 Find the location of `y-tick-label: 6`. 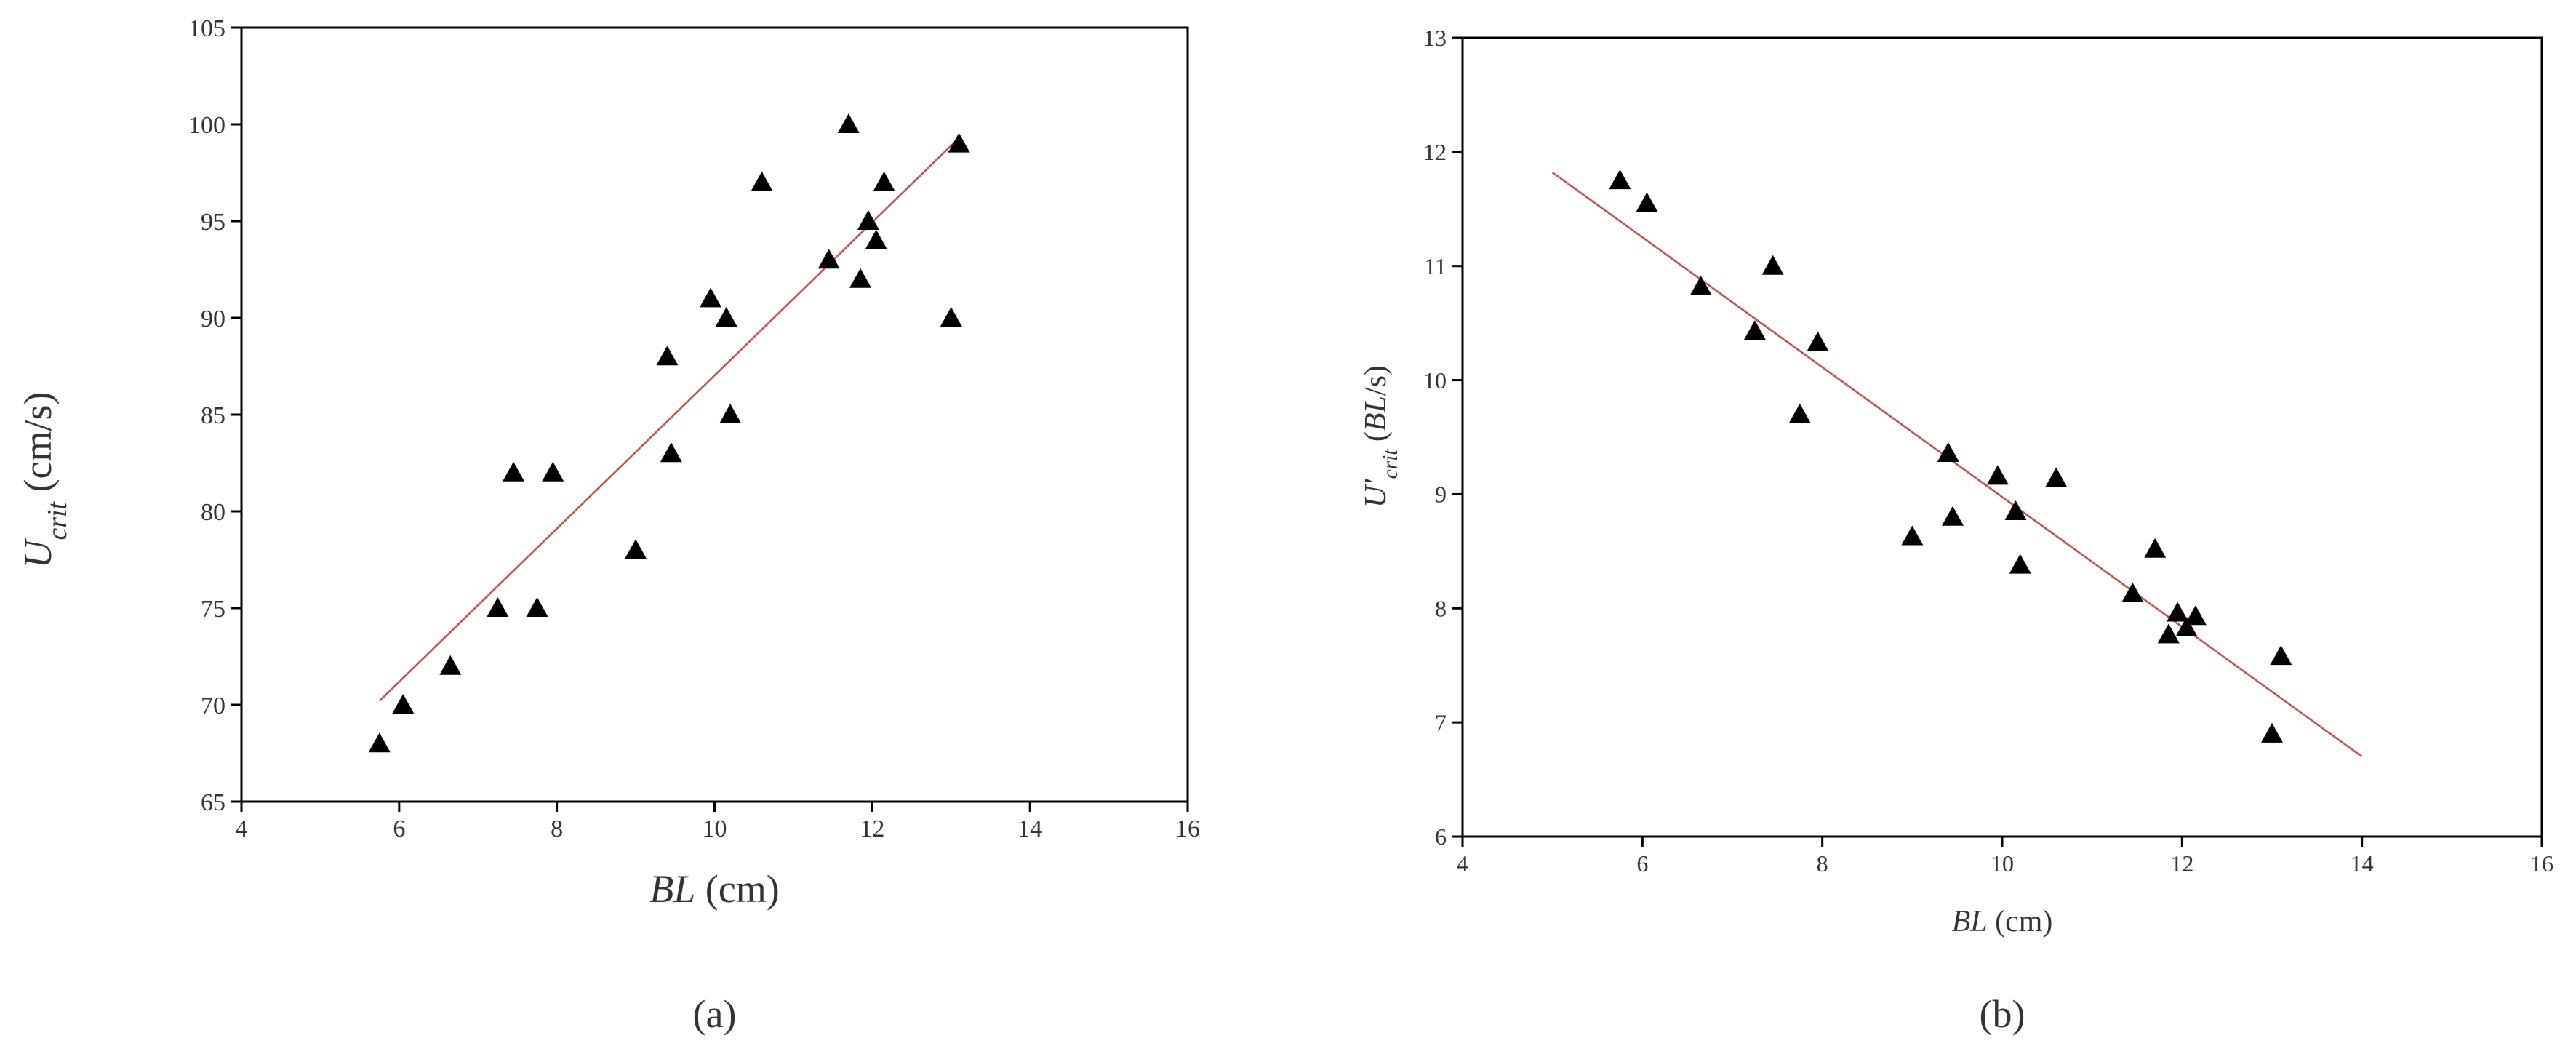

y-tick-label: 6 is located at coordinates (1441, 836).